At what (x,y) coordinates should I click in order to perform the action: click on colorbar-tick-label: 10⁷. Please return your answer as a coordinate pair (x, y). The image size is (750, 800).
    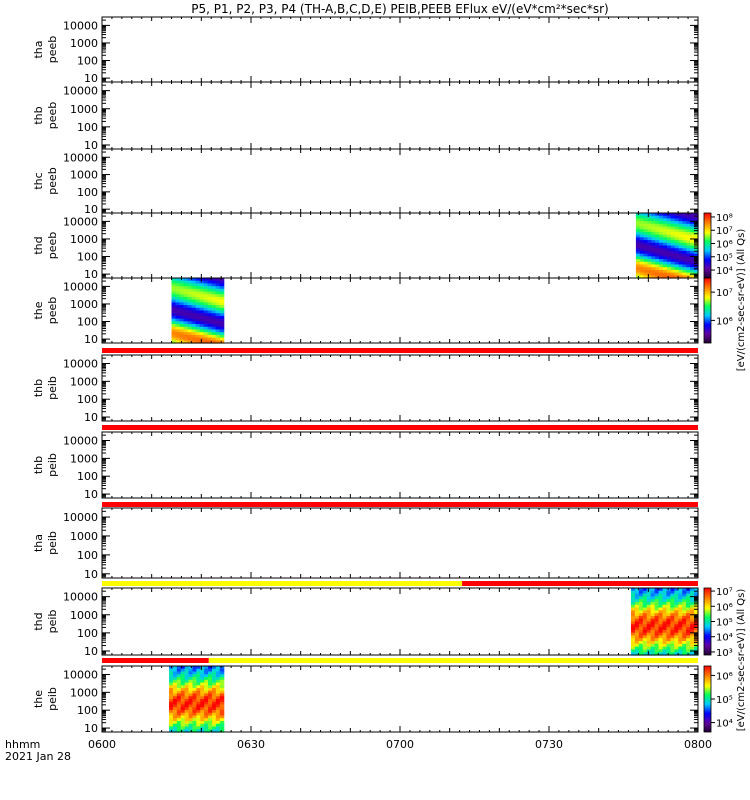
    Looking at the image, I should click on (724, 231).